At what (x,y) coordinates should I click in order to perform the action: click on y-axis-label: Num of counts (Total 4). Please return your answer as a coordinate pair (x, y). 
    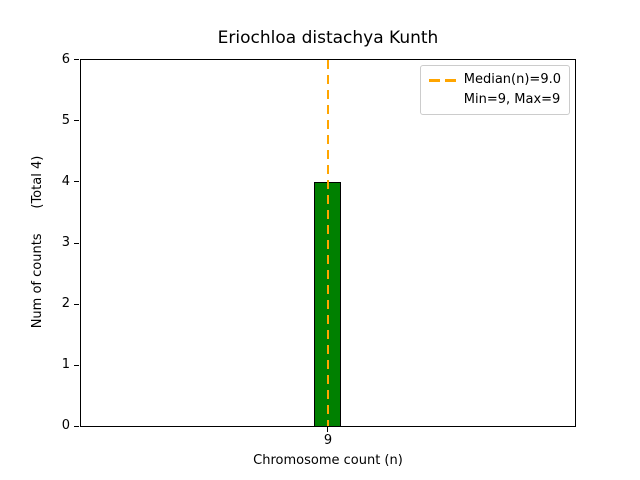
    Looking at the image, I should click on (37, 242).